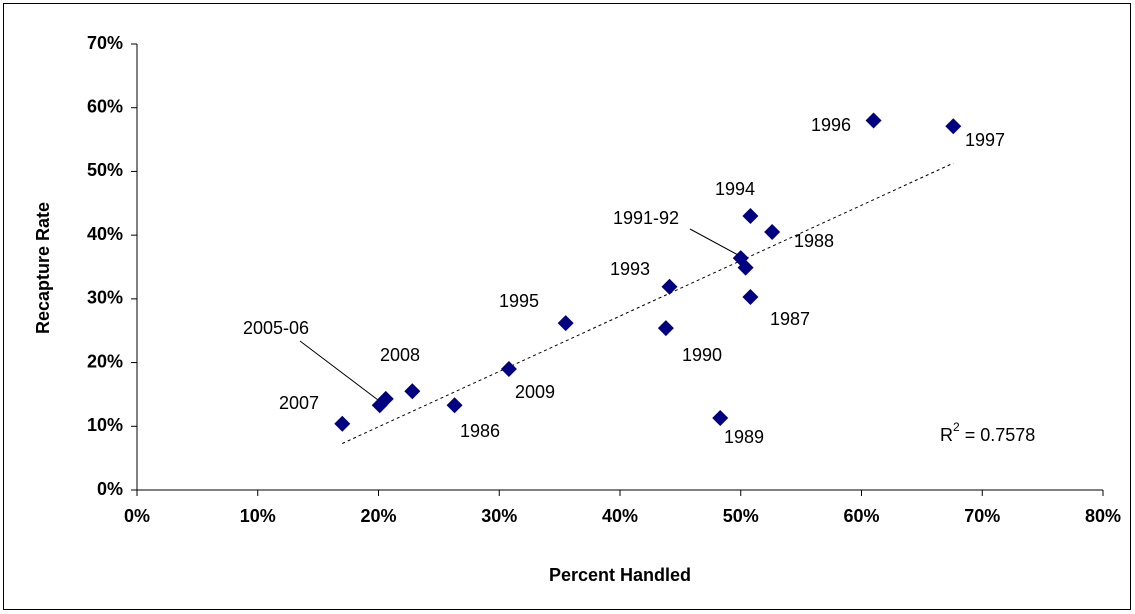 The height and width of the screenshot is (614, 1135). Describe the element at coordinates (499, 516) in the screenshot. I see `x-tick-label: 30%` at that location.